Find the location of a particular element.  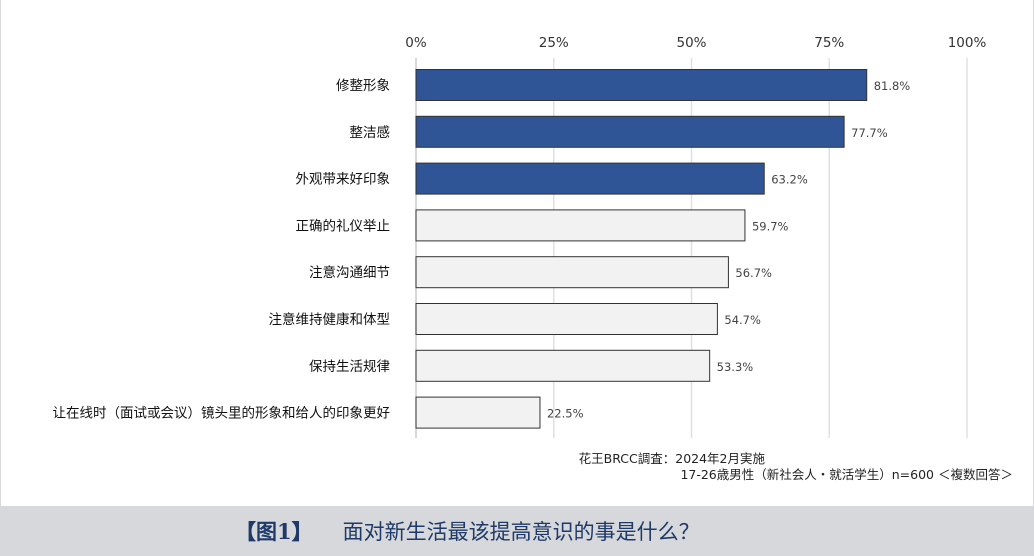

category-label: 注意沟通细节 is located at coordinates (349, 272).